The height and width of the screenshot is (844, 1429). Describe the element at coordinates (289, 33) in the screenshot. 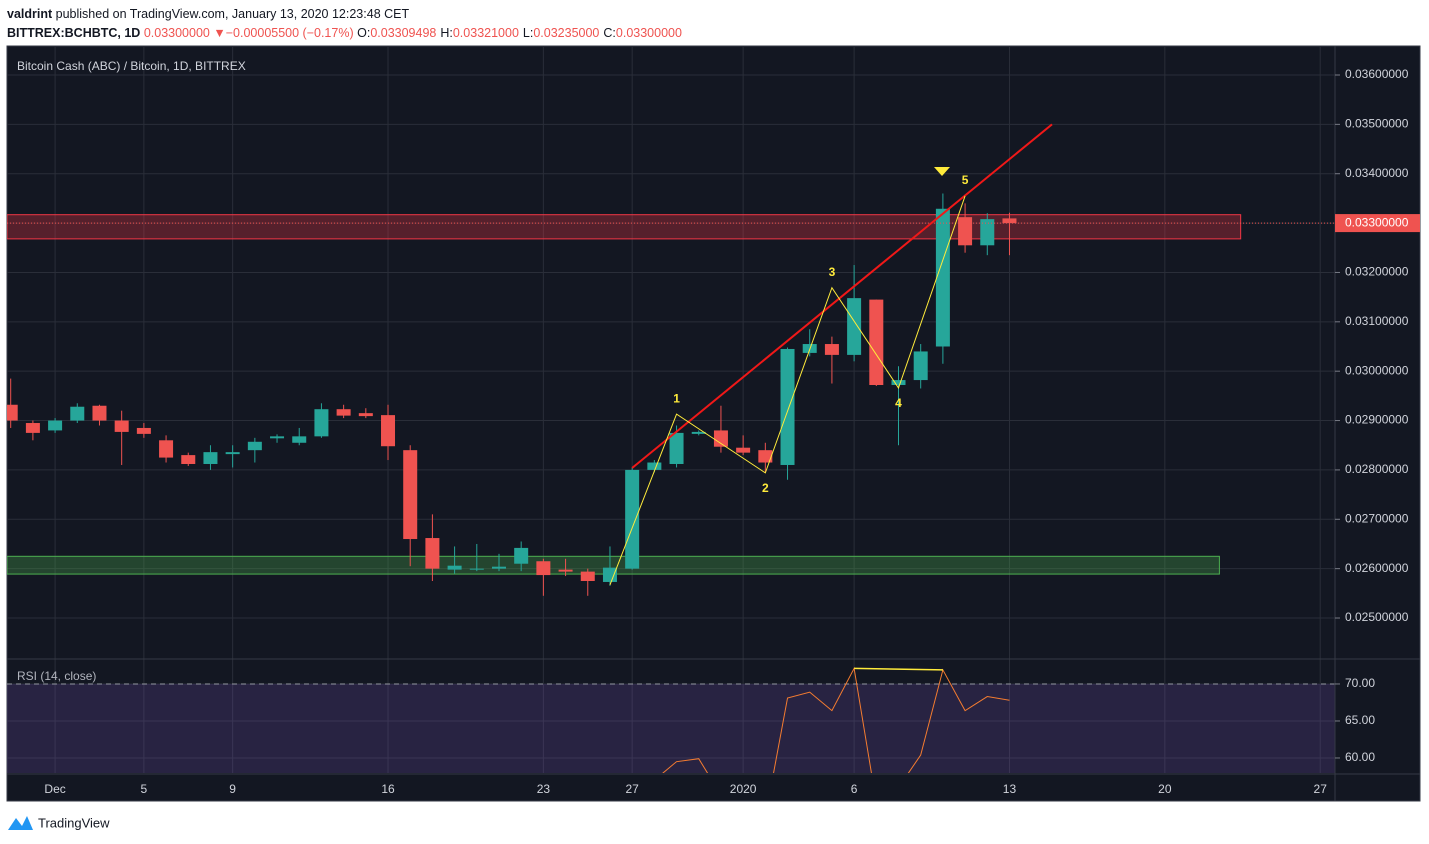

I see `change: −0.00005500 (−0.17%)` at that location.